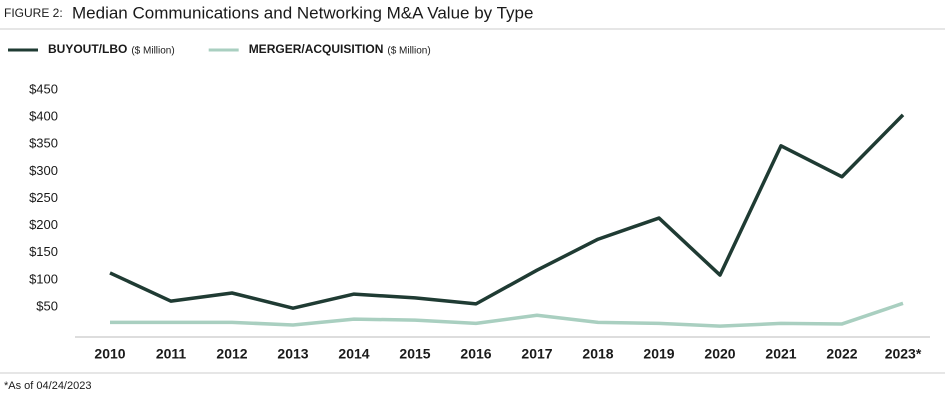  I want to click on x-tick-label: 2014, so click(353, 354).